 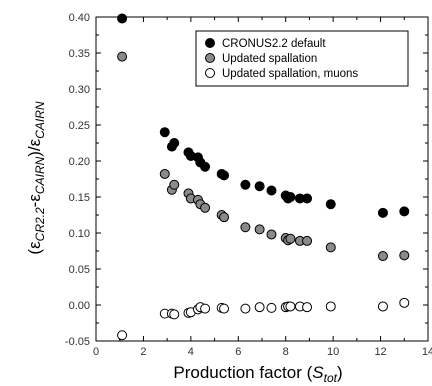 I want to click on legend-marker-updated-spallation, so click(x=210, y=58).